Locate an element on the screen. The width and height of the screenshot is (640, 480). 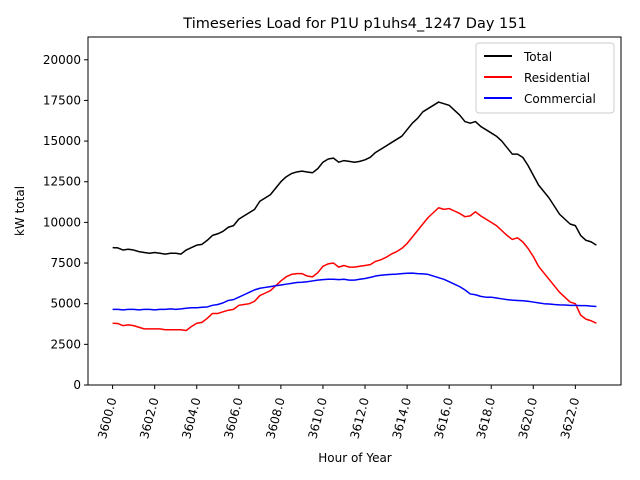
y-tick-label: 5000 is located at coordinates (65, 304).